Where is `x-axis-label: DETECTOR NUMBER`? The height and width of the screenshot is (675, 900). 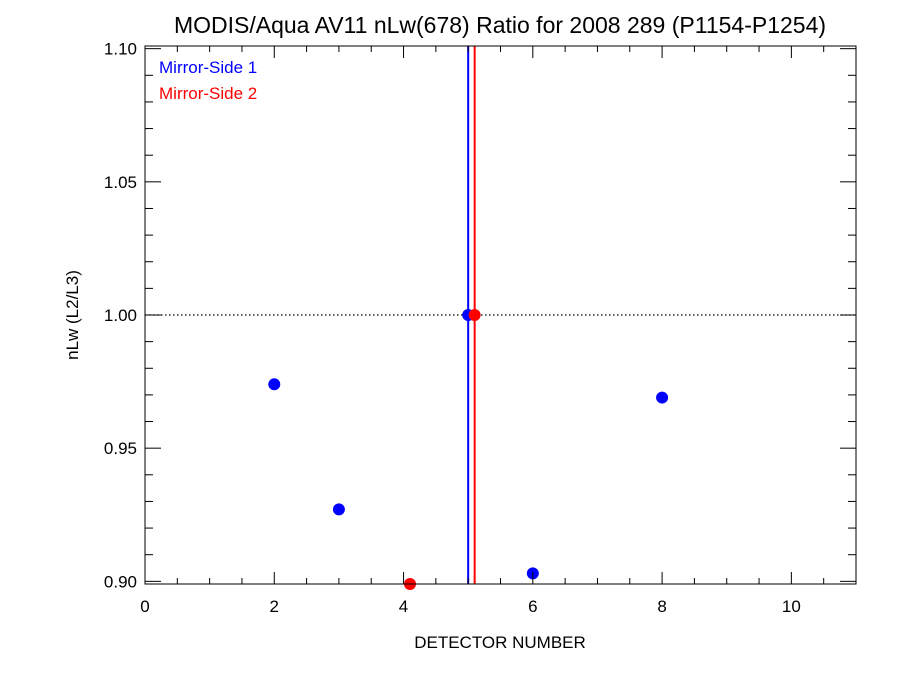
x-axis-label: DETECTOR NUMBER is located at coordinates (500, 642).